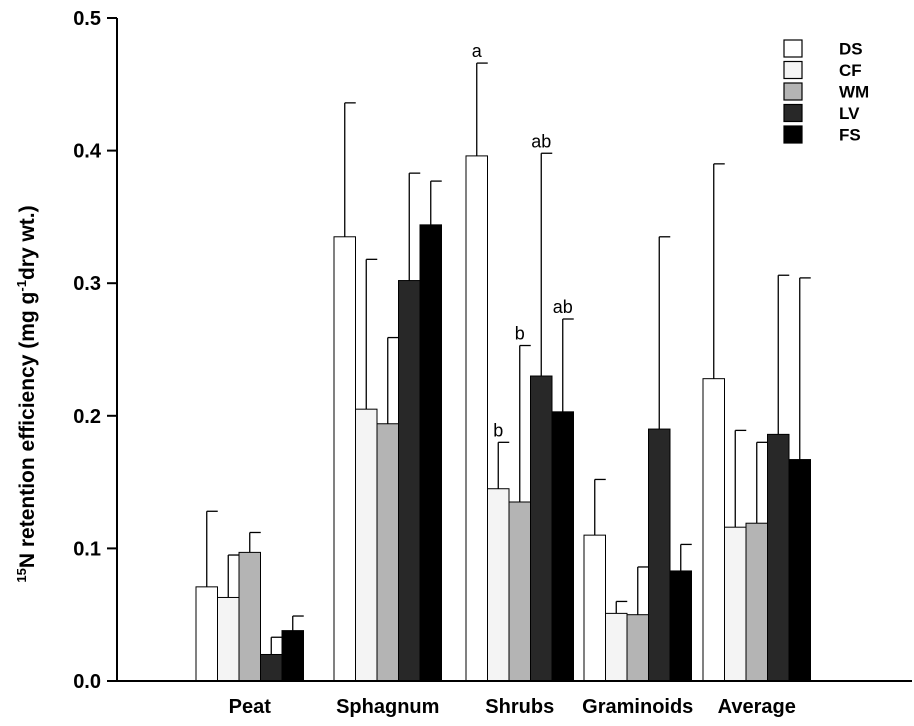 The width and height of the screenshot is (914, 726). Describe the element at coordinates (850, 70) in the screenshot. I see `legend-label: CF` at that location.